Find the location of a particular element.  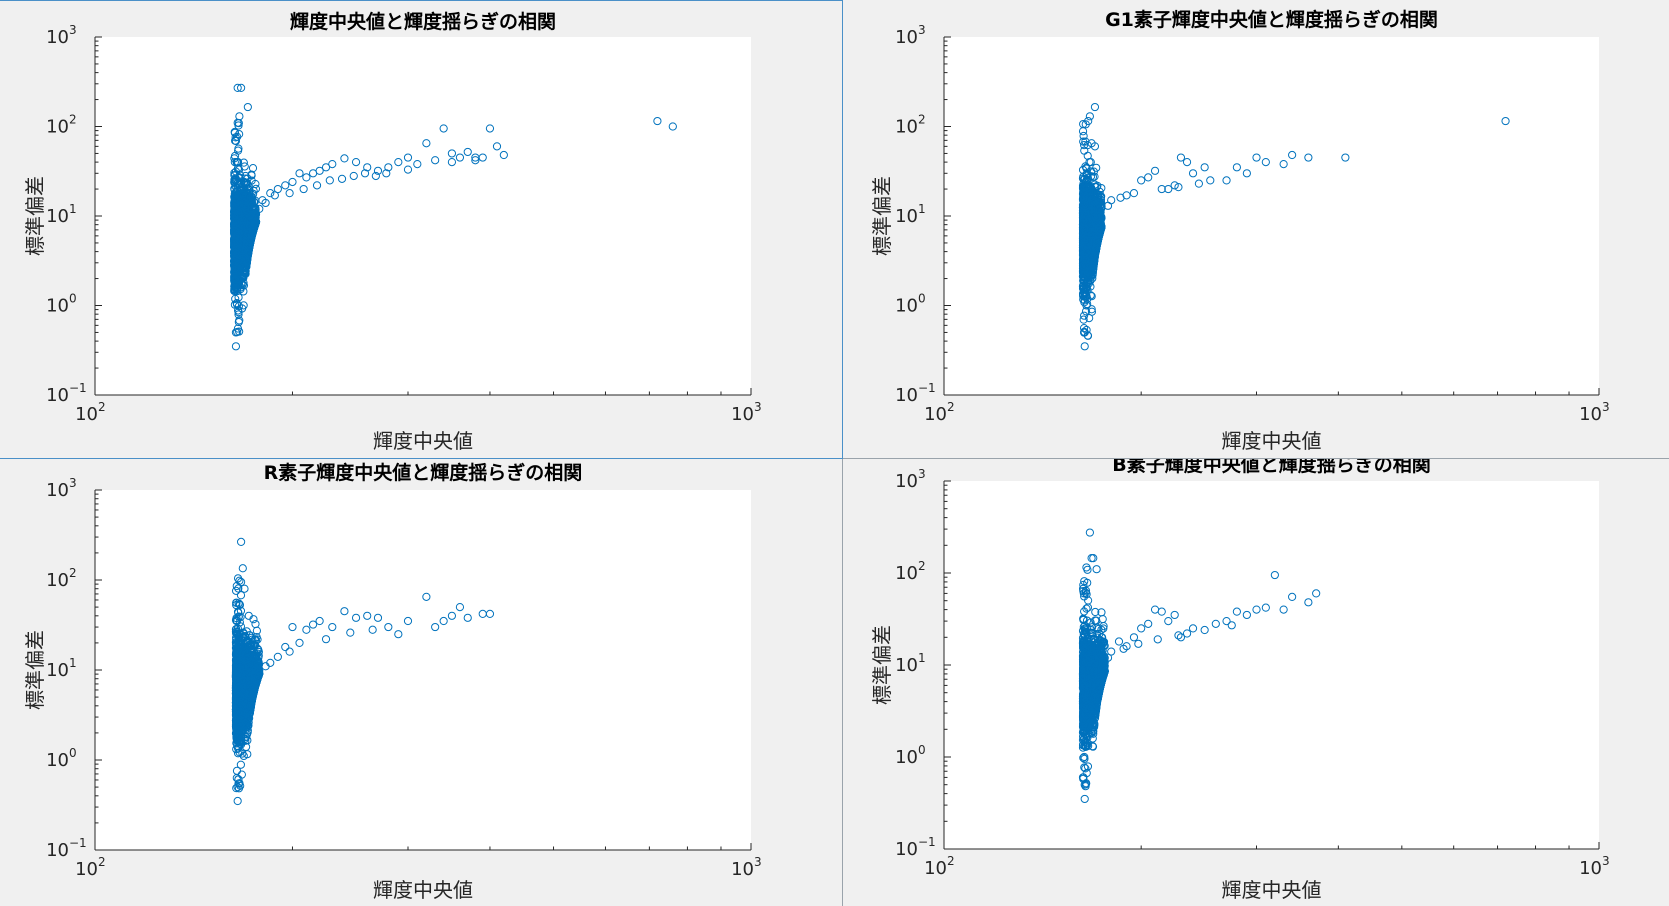

x-axis-label: 輝度中央値 is located at coordinates (1272, 441).